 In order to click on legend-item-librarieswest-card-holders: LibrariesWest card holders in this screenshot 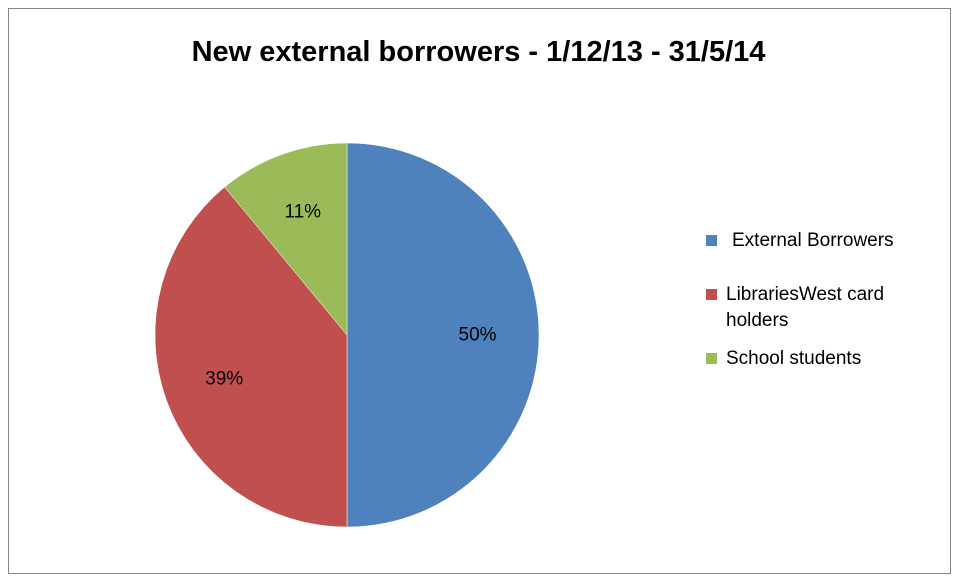, I will do `click(826, 308)`.